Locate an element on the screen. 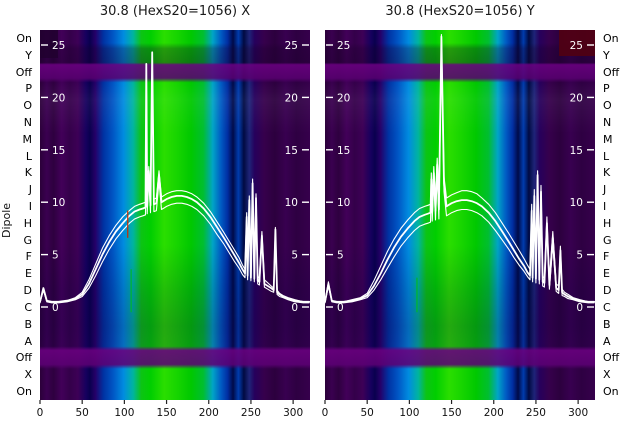  maroon-corner-patch is located at coordinates (577, 43).